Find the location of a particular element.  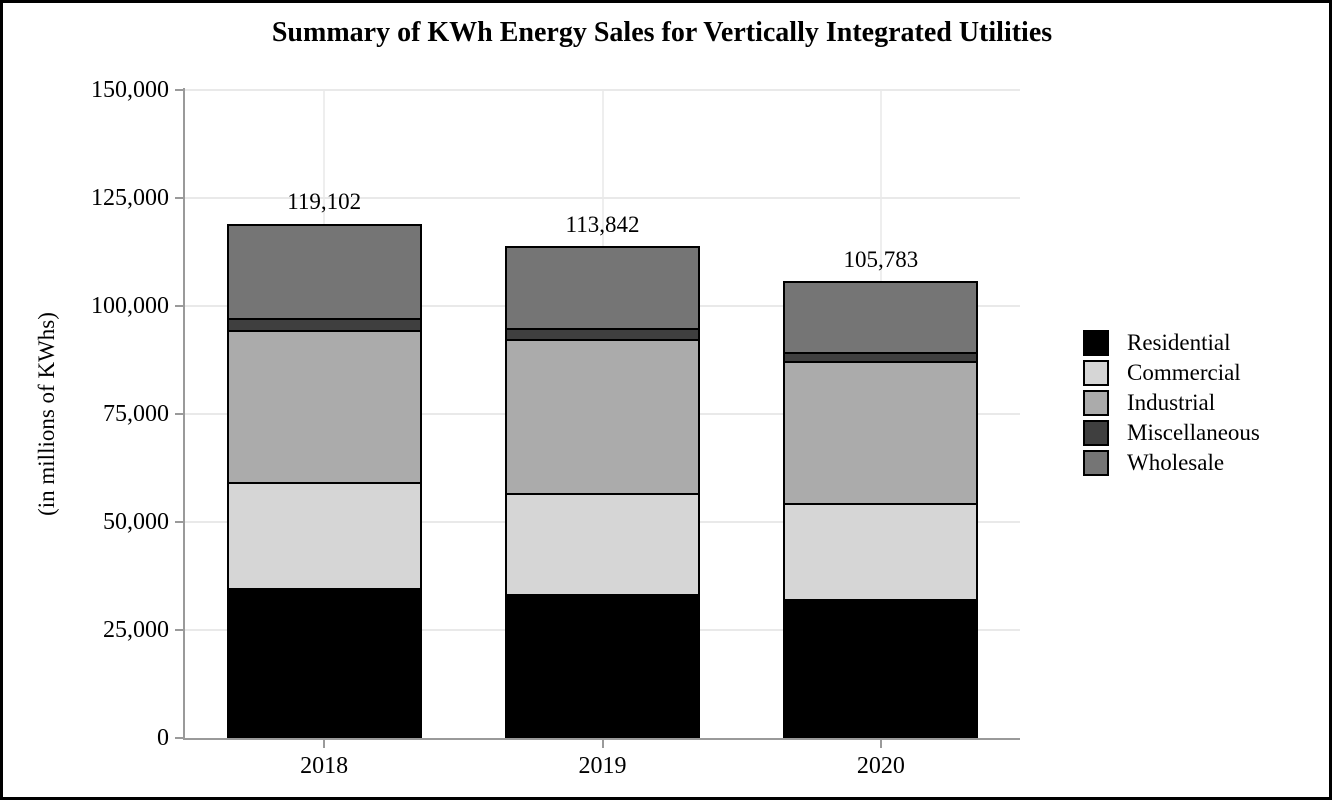

bar-segment-industrial-2018 is located at coordinates (324, 406).